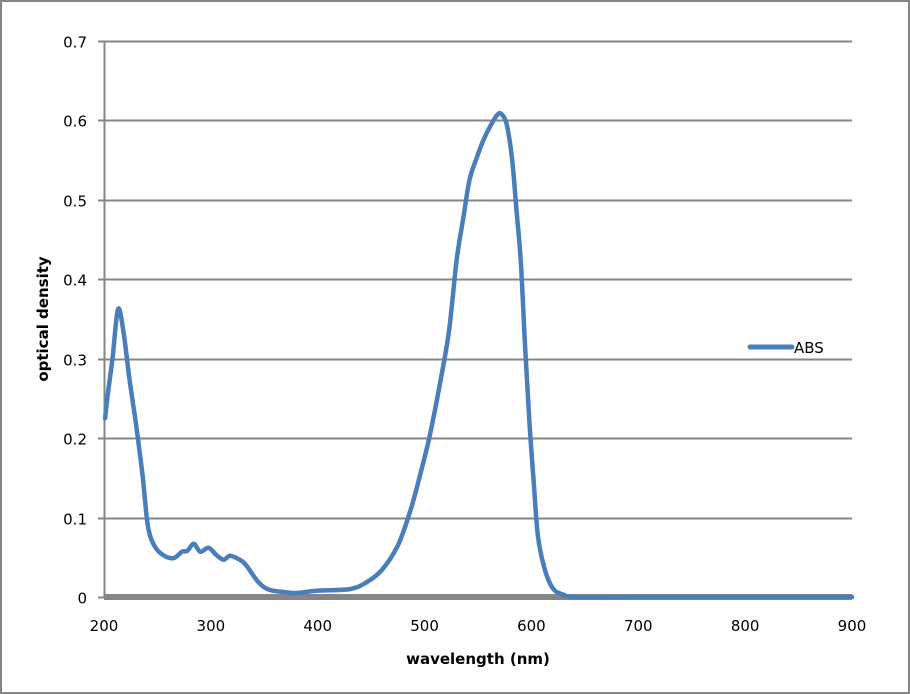 The image size is (910, 694). What do you see at coordinates (75, 43) in the screenshot?
I see `y-tick-label: 0.7` at bounding box center [75, 43].